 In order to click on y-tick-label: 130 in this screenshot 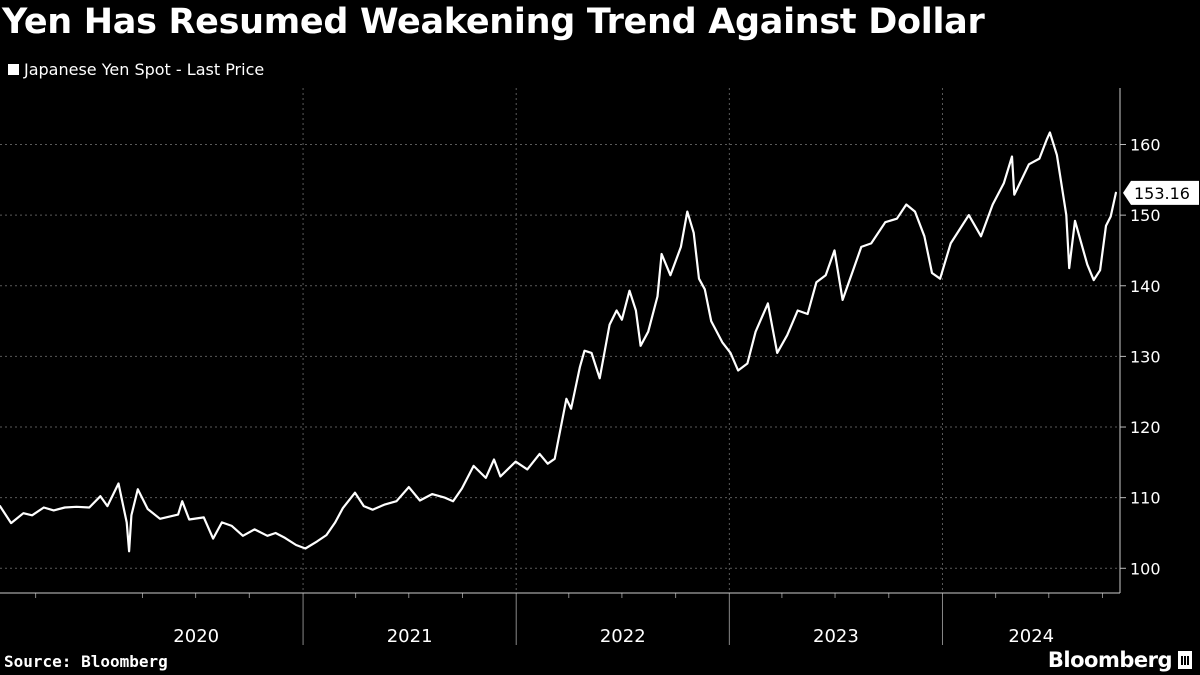, I will do `click(1145, 356)`.